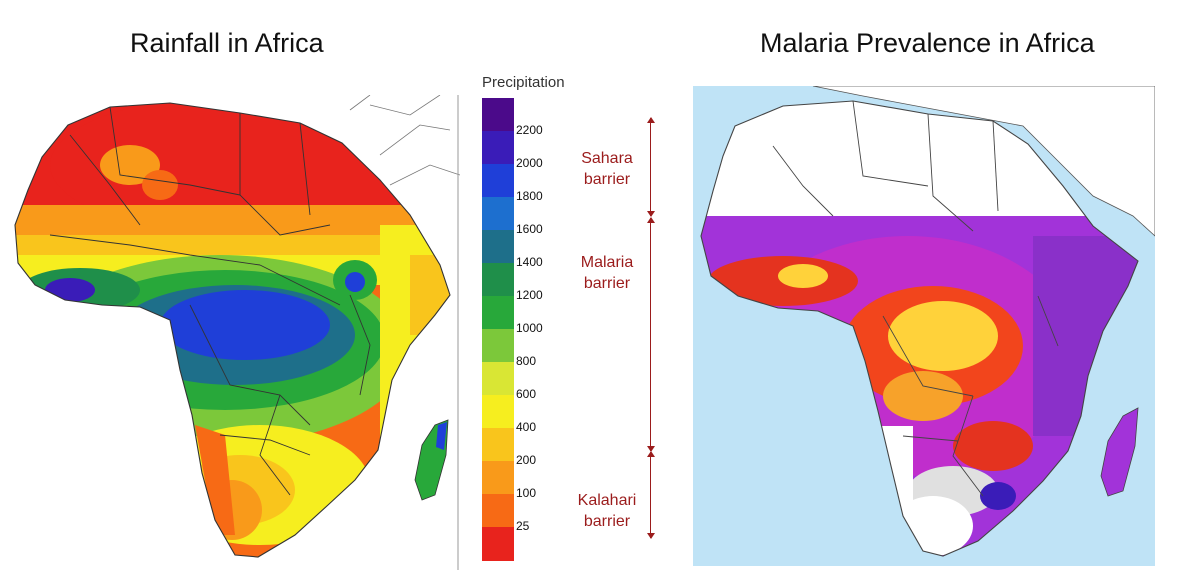 The width and height of the screenshot is (1200, 588). What do you see at coordinates (526, 427) in the screenshot?
I see `legend-tick-label: 400` at bounding box center [526, 427].